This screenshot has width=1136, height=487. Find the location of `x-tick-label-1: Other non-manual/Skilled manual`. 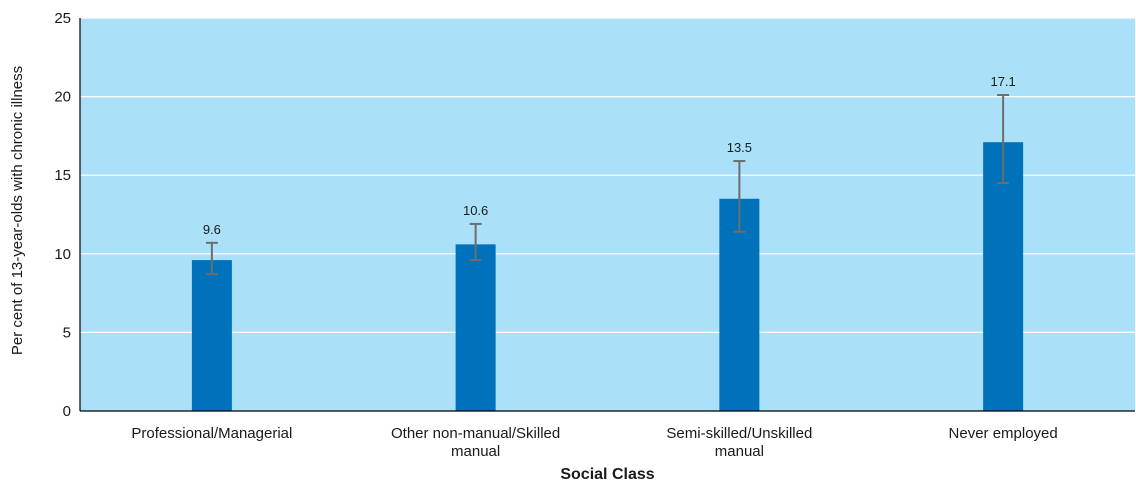

x-tick-label-1: Other non-manual/Skilled manual is located at coordinates (475, 442).